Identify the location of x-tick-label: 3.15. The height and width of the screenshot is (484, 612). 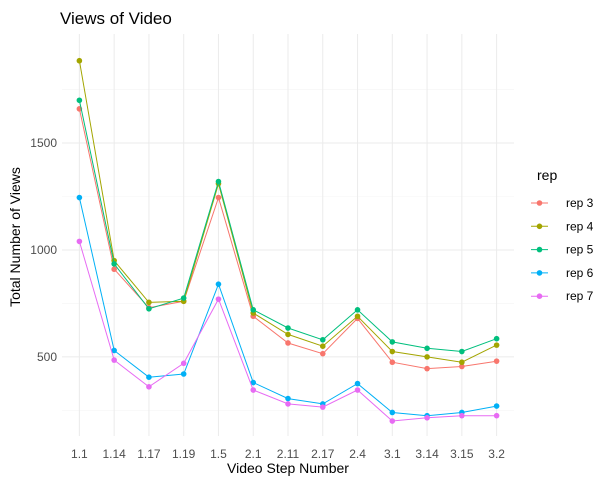
(462, 454).